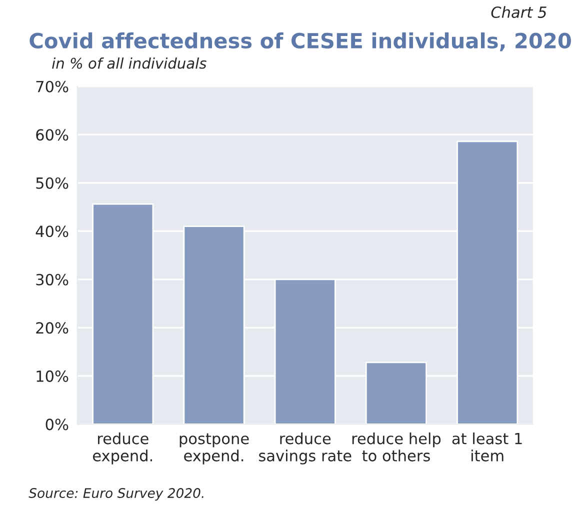 This screenshot has height=508, width=573. I want to click on x-tick-label: reduce savings rate, so click(305, 448).